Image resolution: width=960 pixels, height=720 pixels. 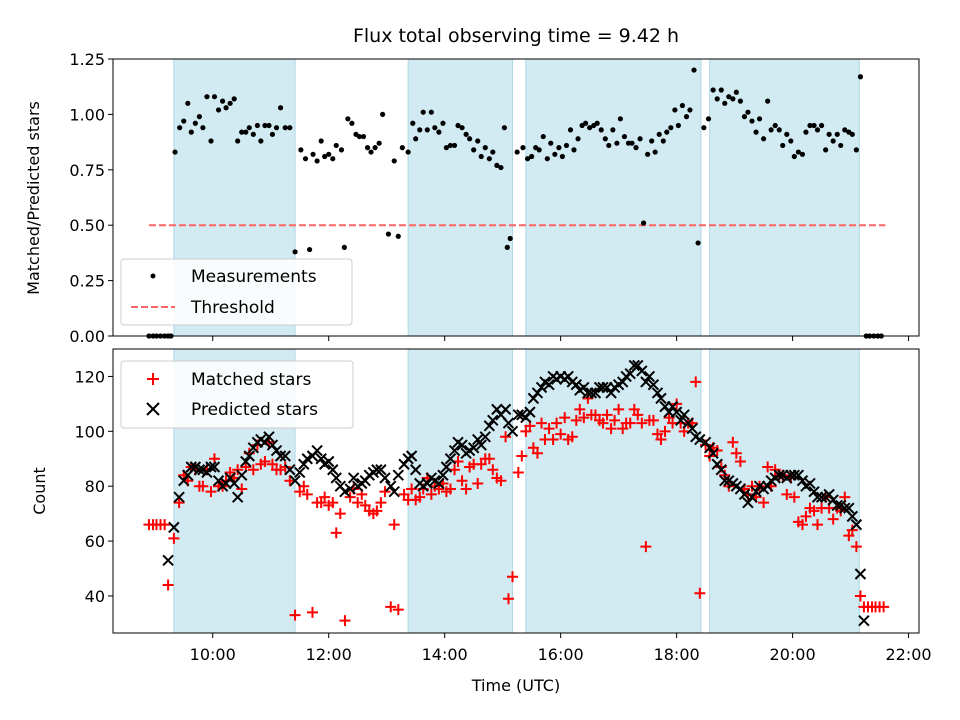 I want to click on x-tick-label: 22:00, so click(x=909, y=654).